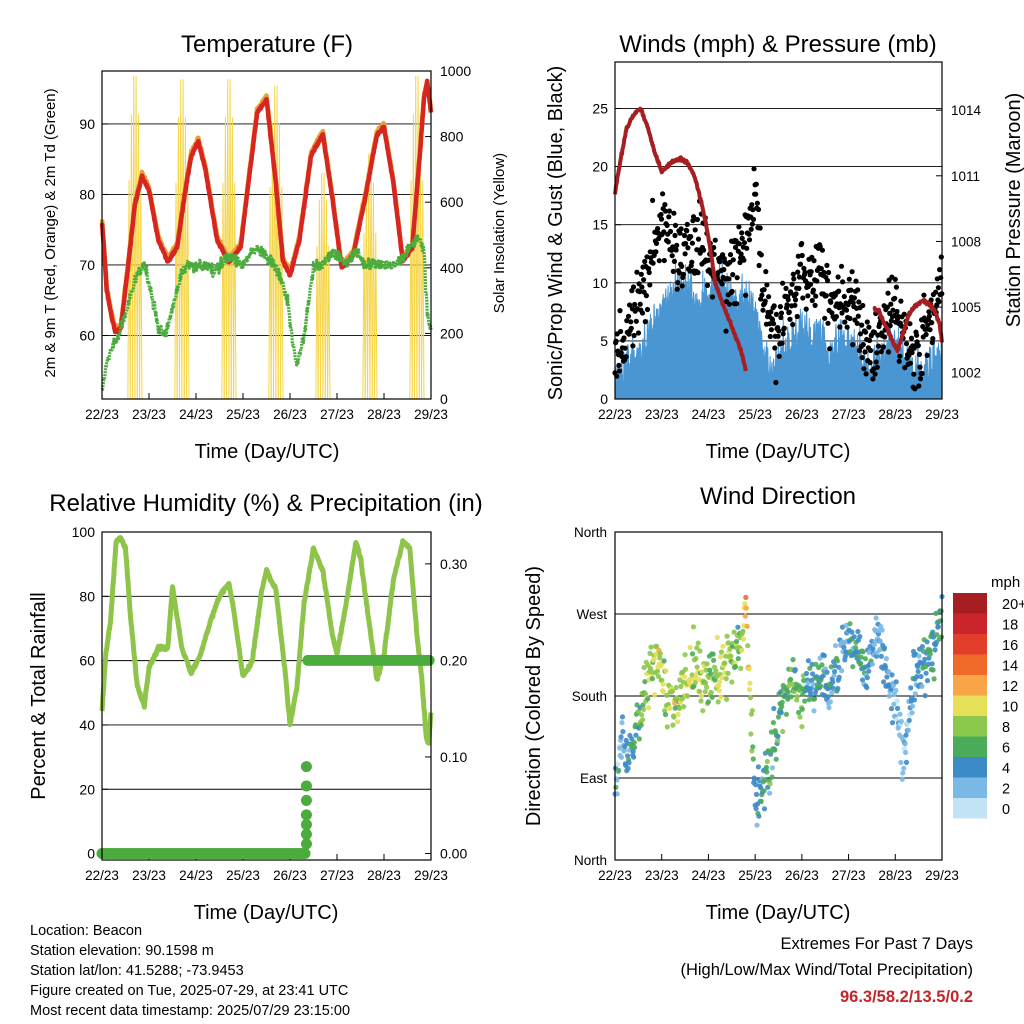 The width and height of the screenshot is (1024, 1024). I want to click on y-tick-label: 20, so click(600, 167).